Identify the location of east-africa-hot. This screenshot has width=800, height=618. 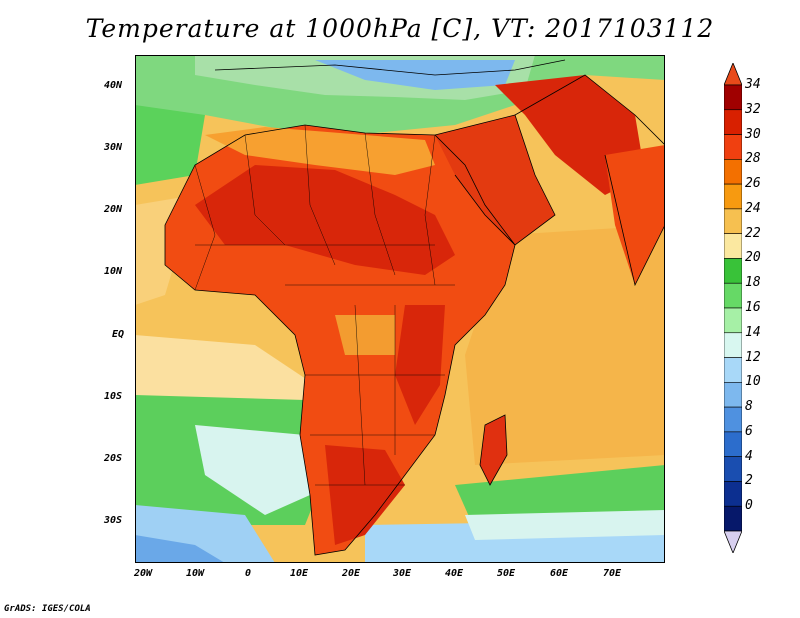
(420, 365).